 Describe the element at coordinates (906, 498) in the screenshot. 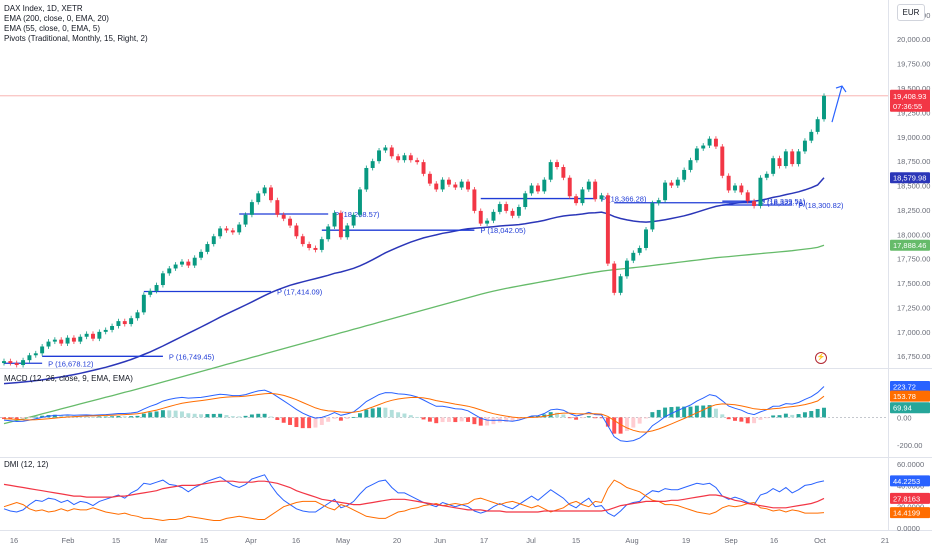

I see `dmi-value-label: 27.8163` at that location.